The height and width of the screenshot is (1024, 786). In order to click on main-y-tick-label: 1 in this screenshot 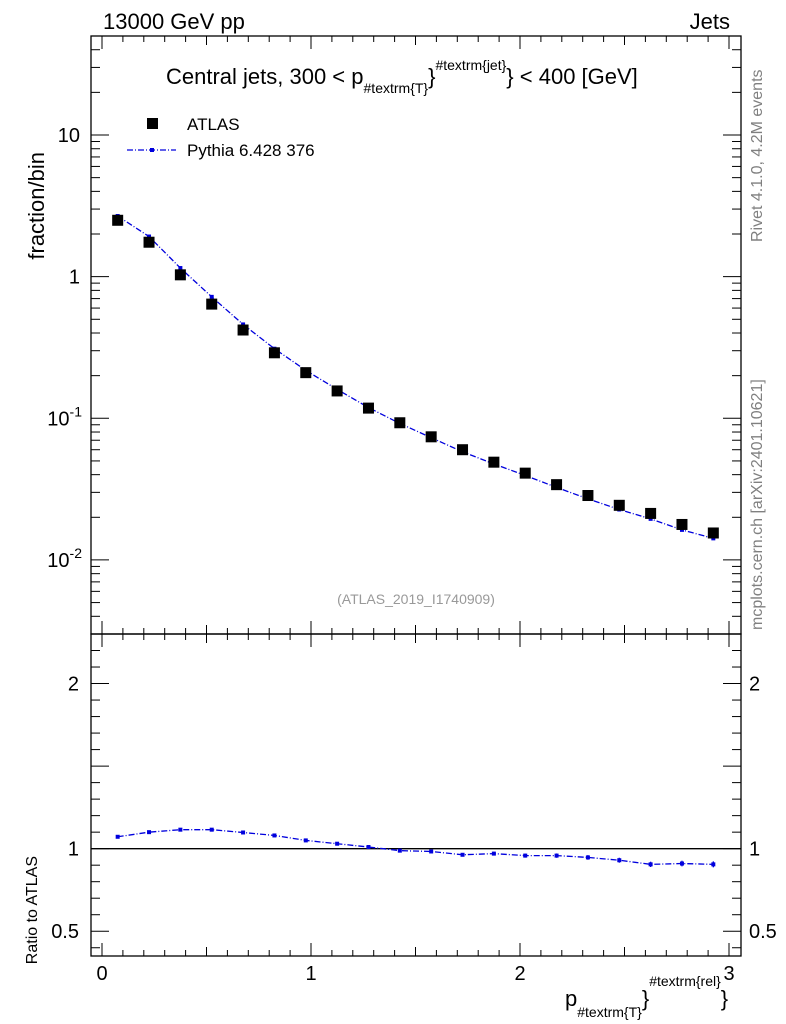, I will do `click(74, 278)`.